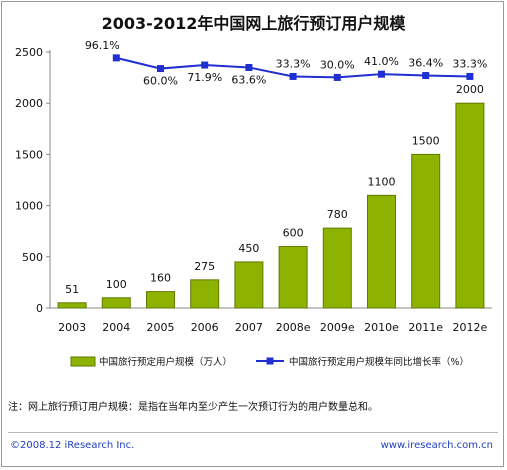  Describe the element at coordinates (29, 154) in the screenshot. I see `y-tick-label: 1500` at that location.